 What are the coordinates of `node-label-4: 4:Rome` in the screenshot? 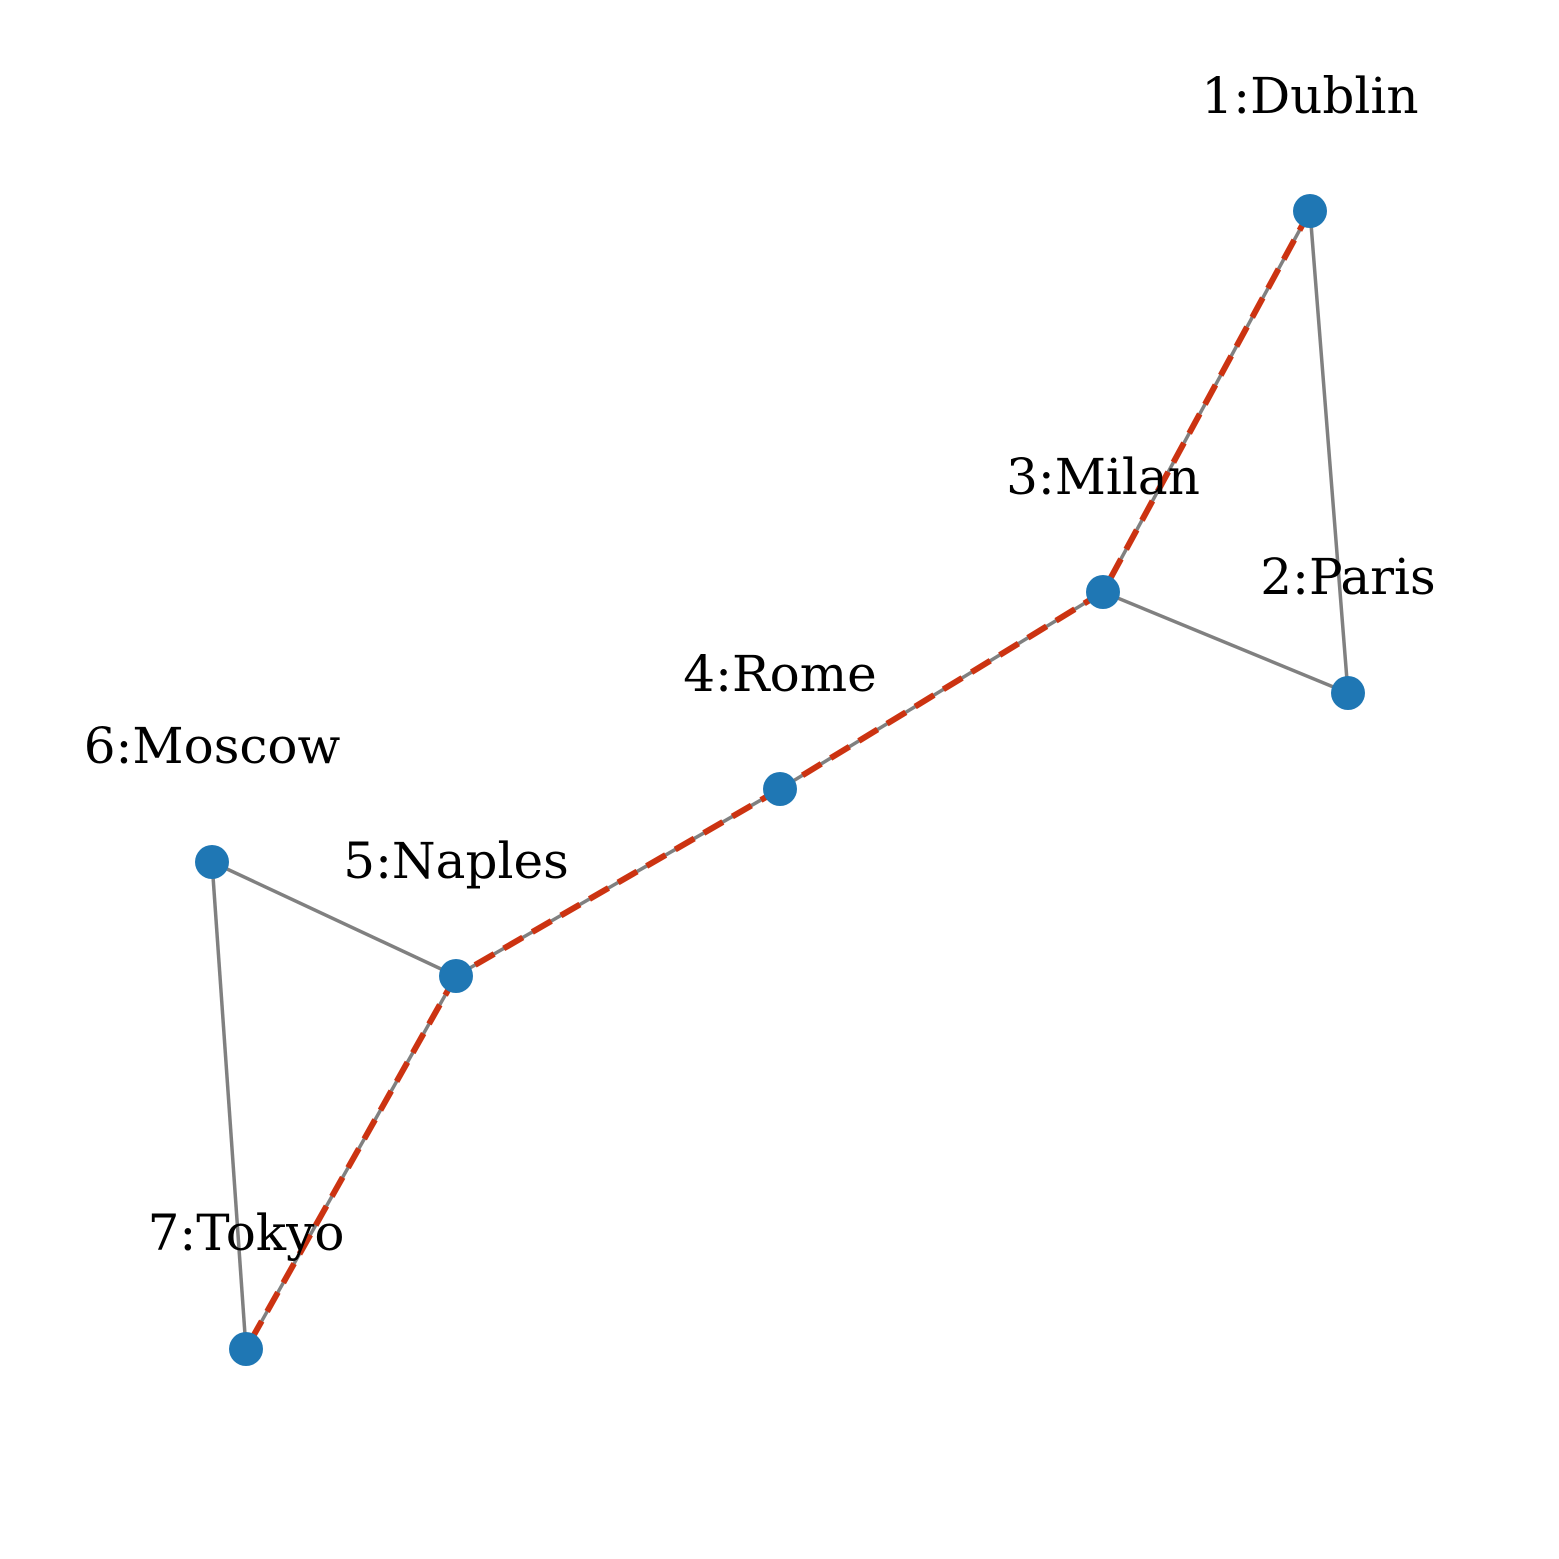 It's located at (779, 674).